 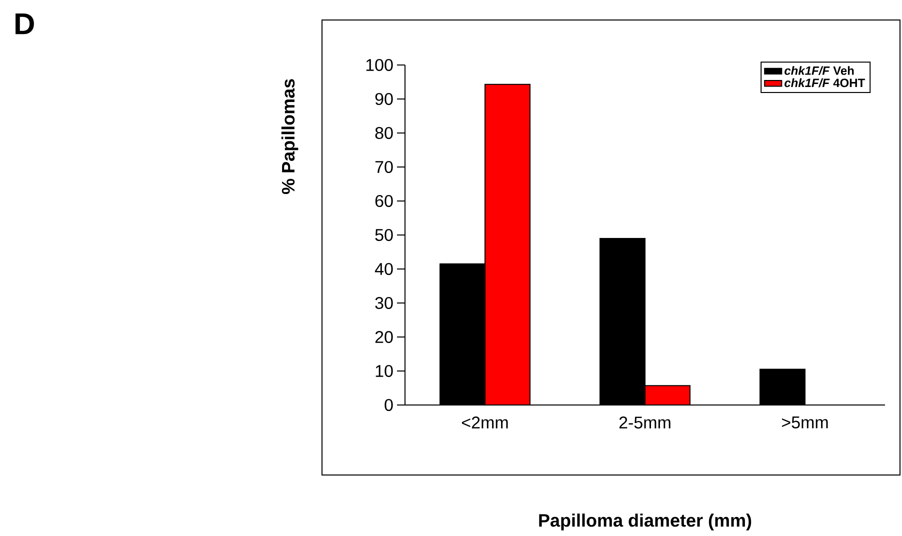 I want to click on y-tick-label: 60, so click(x=384, y=201).